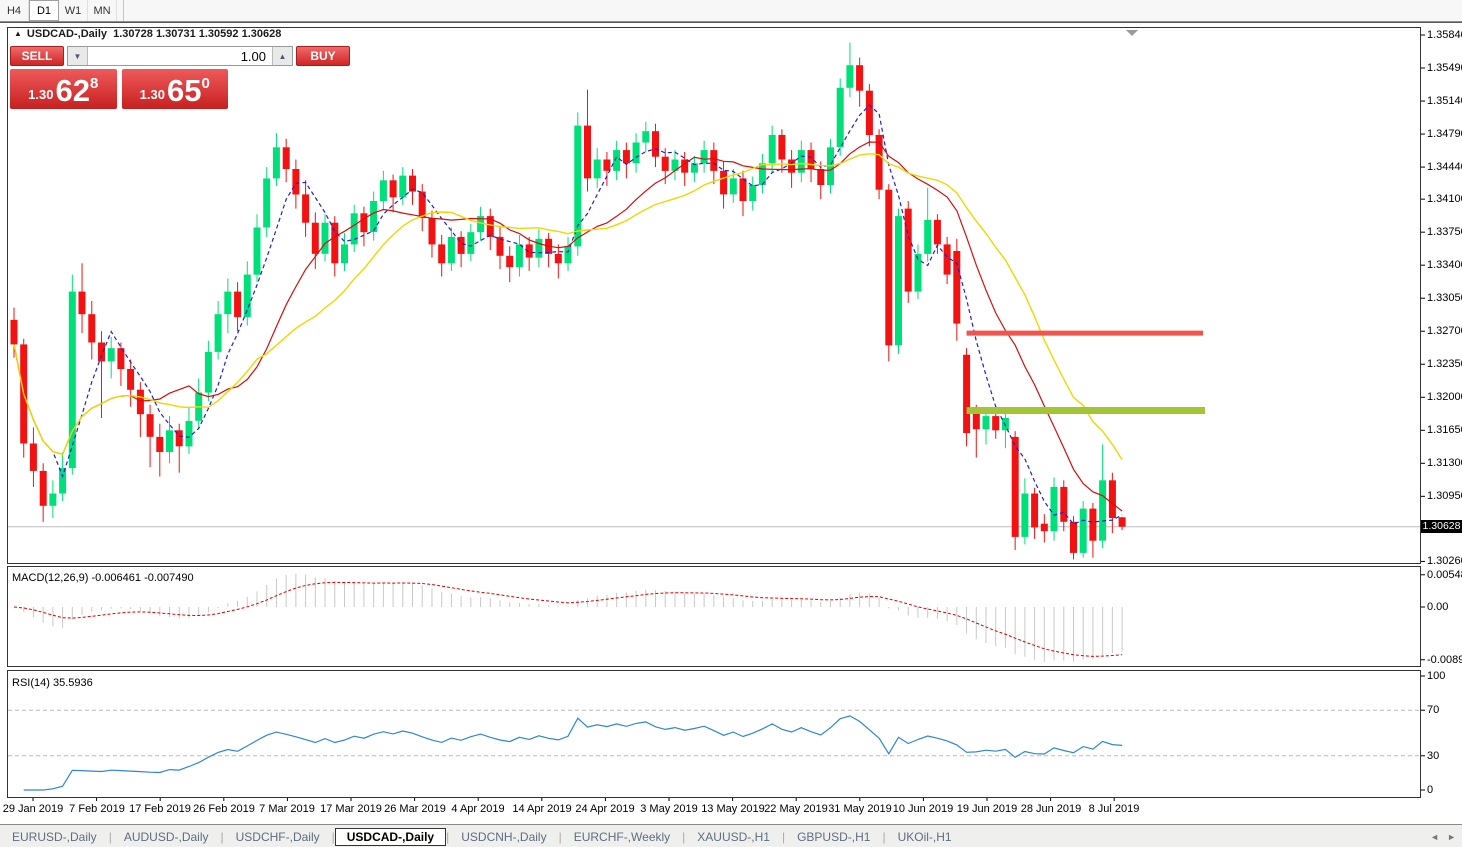  What do you see at coordinates (1435, 836) in the screenshot?
I see `tab-scroll-left-icon: ◄` at bounding box center [1435, 836].